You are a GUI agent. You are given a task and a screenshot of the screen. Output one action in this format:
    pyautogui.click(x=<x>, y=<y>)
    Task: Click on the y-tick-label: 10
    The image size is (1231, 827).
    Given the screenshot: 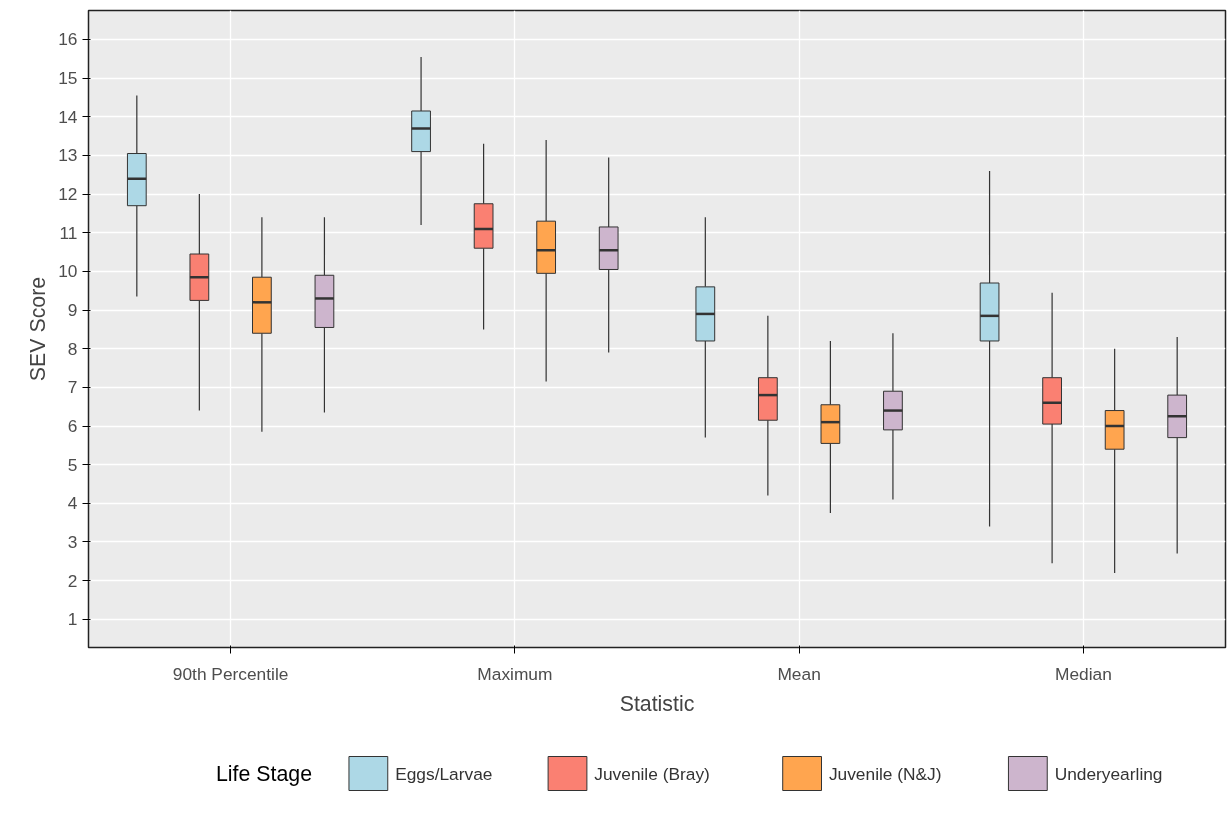 What is the action you would take?
    pyautogui.click(x=68, y=271)
    